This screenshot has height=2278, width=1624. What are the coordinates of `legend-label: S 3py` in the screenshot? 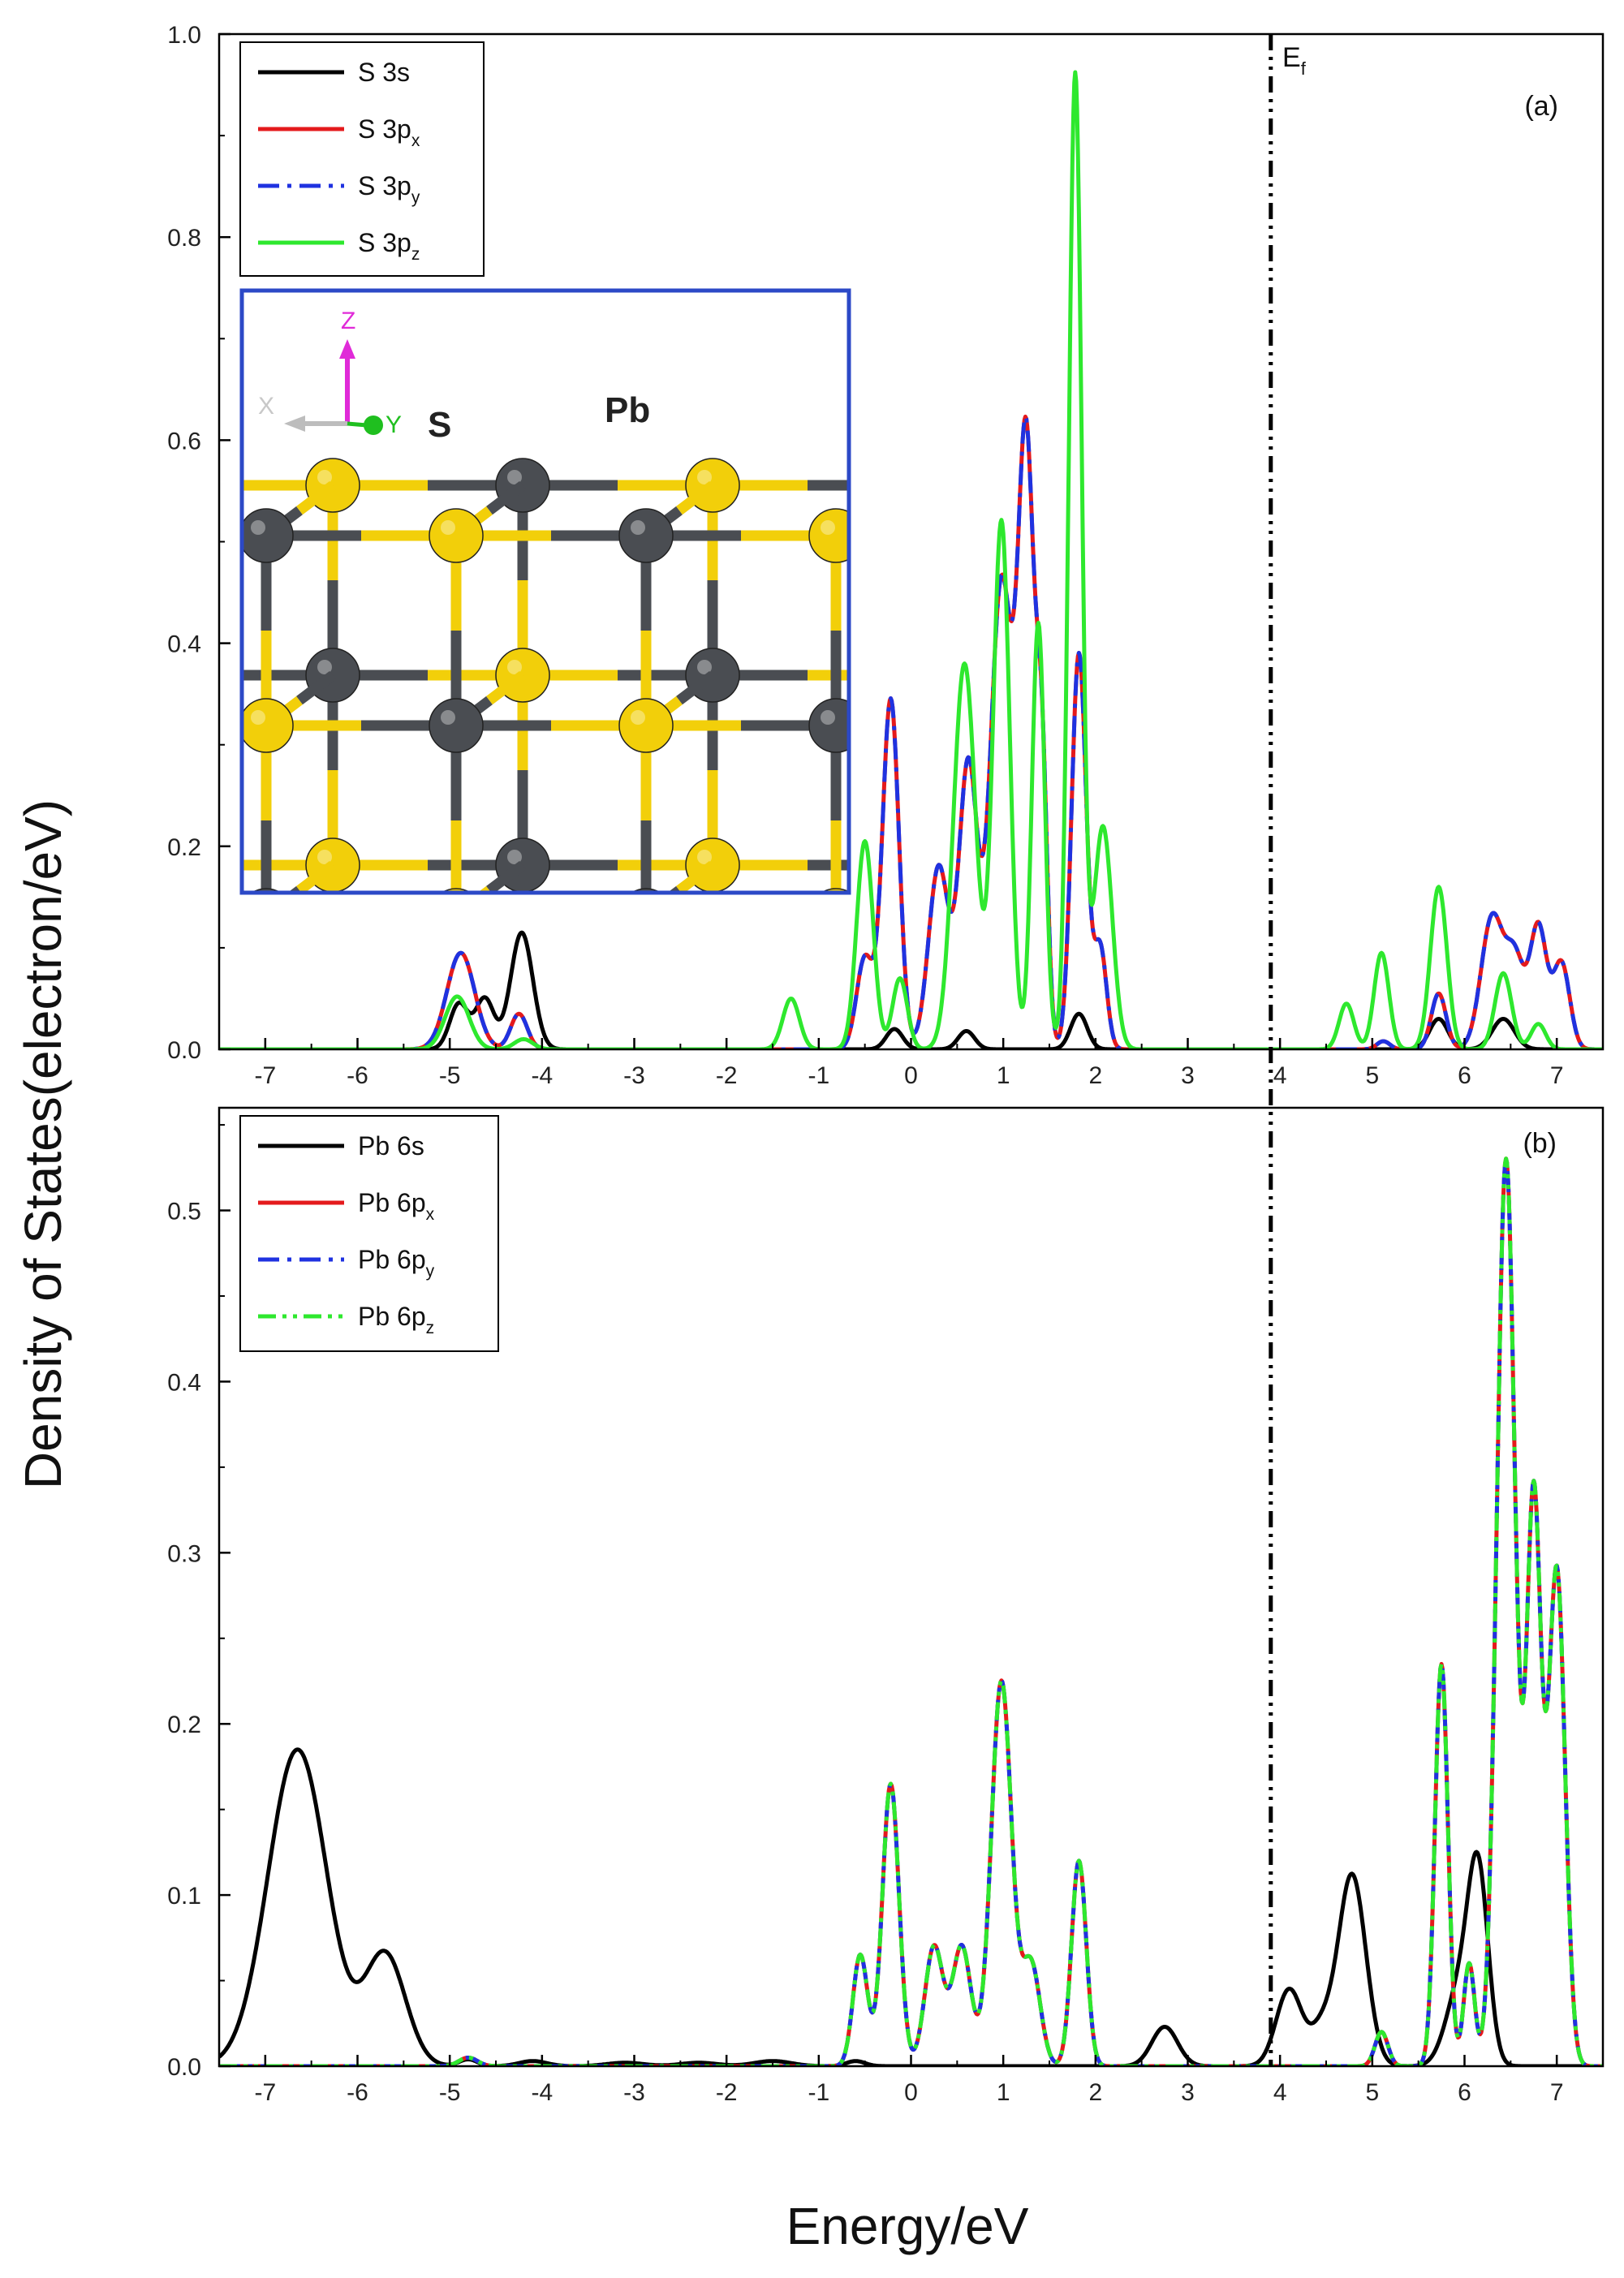 It's located at (389, 189).